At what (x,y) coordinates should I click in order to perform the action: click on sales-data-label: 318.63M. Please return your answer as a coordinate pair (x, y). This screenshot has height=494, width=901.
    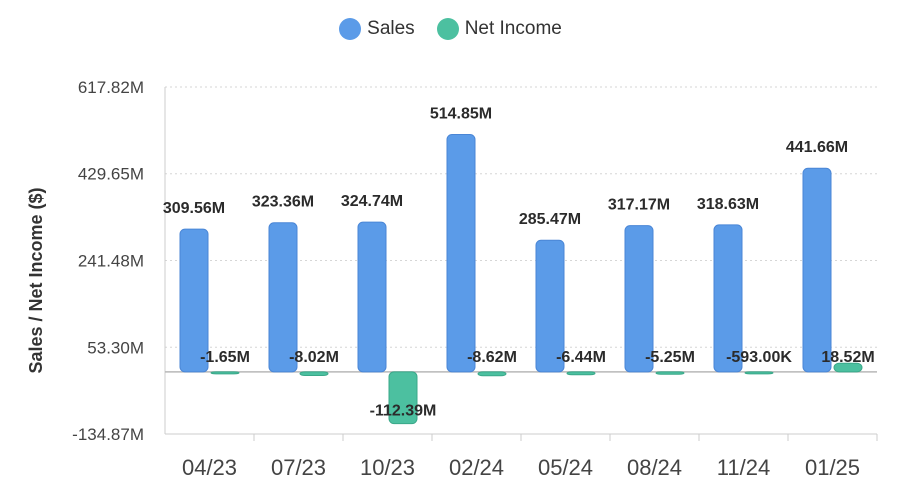
    Looking at the image, I should click on (728, 204).